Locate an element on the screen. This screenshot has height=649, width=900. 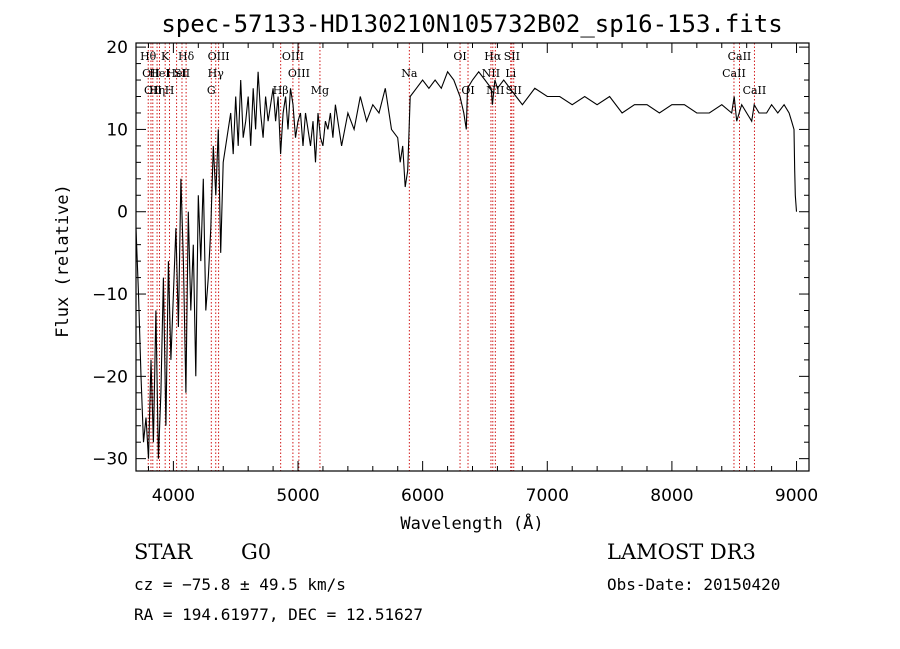
y-tick-label: −30 is located at coordinates (110, 460).